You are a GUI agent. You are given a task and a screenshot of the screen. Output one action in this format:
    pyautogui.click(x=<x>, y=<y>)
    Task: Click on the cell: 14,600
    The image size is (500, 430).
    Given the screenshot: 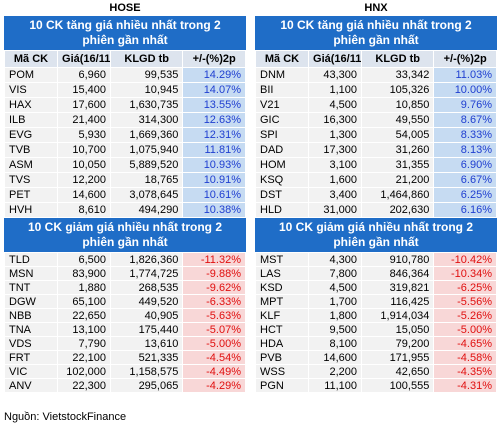 What is the action you would take?
    pyautogui.click(x=84, y=195)
    